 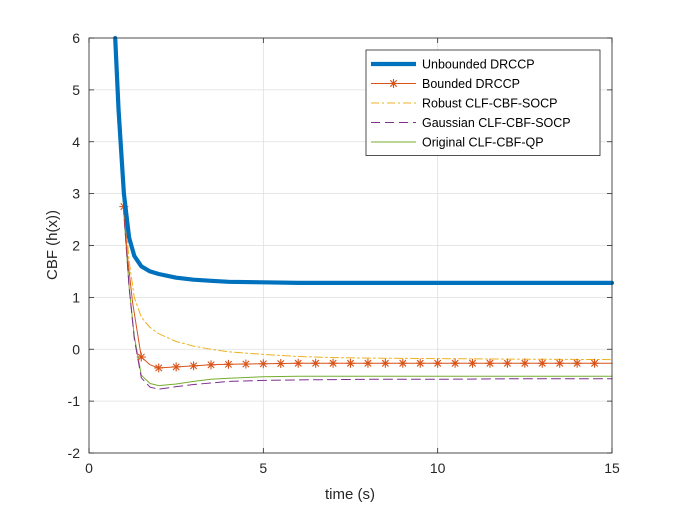 I want to click on x-tick-label: 15, so click(x=612, y=468).